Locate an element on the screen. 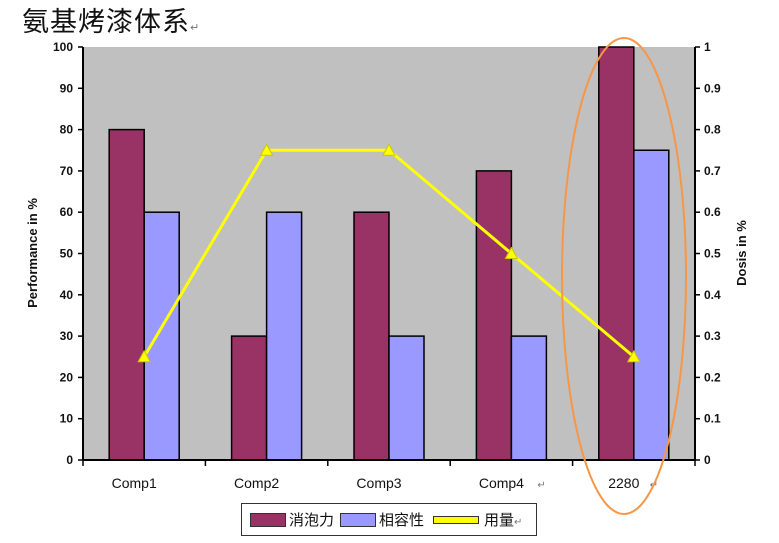 This screenshot has width=779, height=543. legend-label-series-1: 消泡力 is located at coordinates (312, 520).